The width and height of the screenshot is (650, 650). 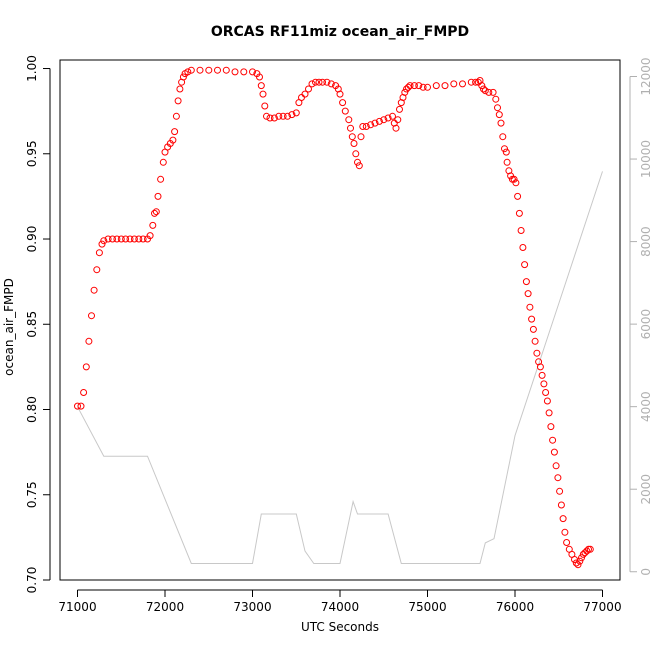 I want to click on y-tick-label: 1.00, so click(x=32, y=68).